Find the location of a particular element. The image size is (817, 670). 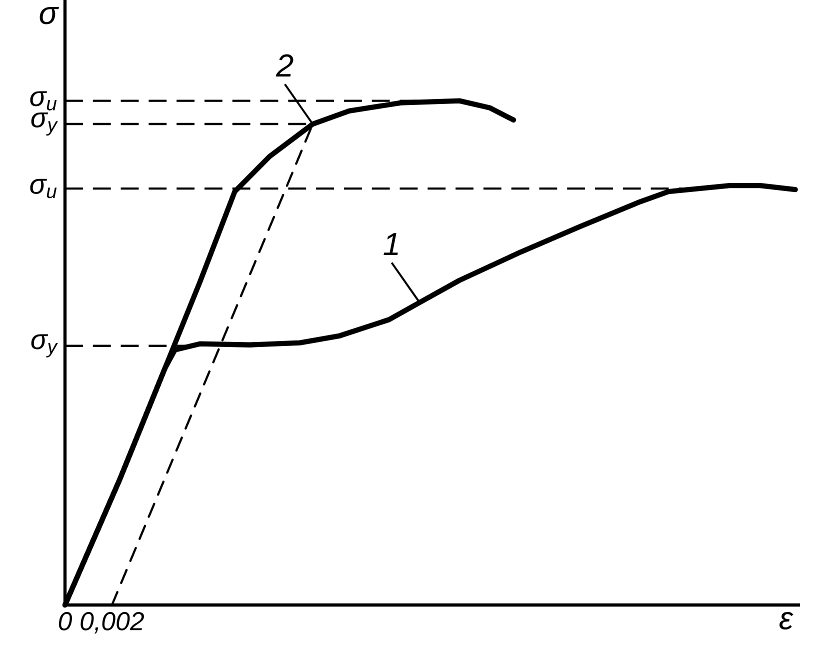

x-tick-label: 0,002 is located at coordinates (112, 623).